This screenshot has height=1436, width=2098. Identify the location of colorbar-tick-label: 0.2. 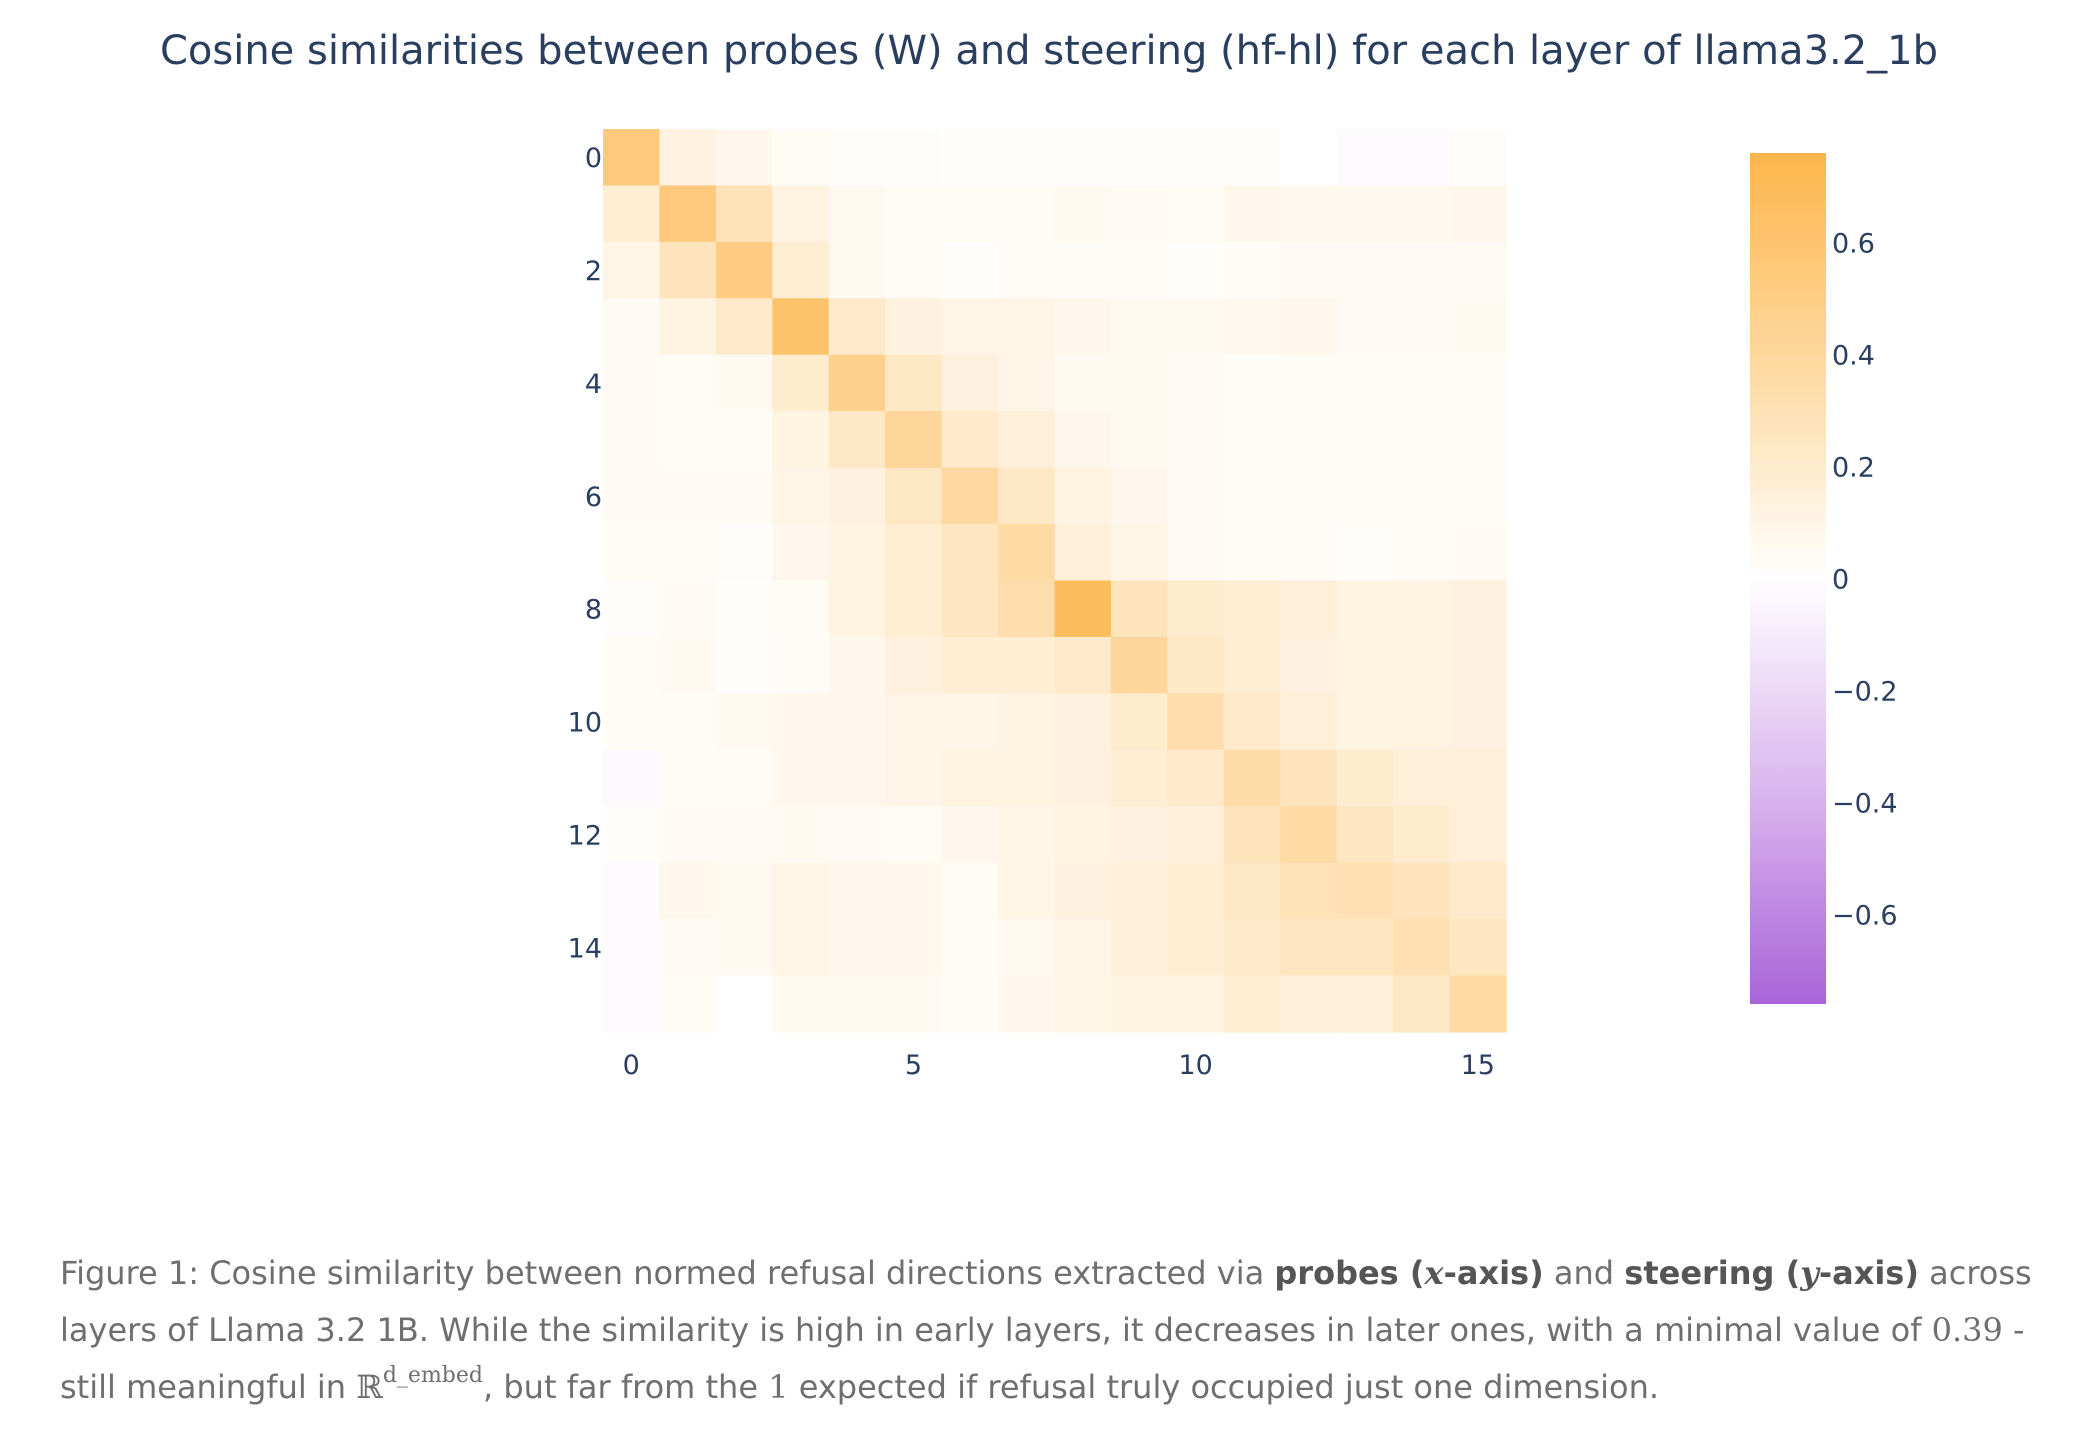
(1853, 468).